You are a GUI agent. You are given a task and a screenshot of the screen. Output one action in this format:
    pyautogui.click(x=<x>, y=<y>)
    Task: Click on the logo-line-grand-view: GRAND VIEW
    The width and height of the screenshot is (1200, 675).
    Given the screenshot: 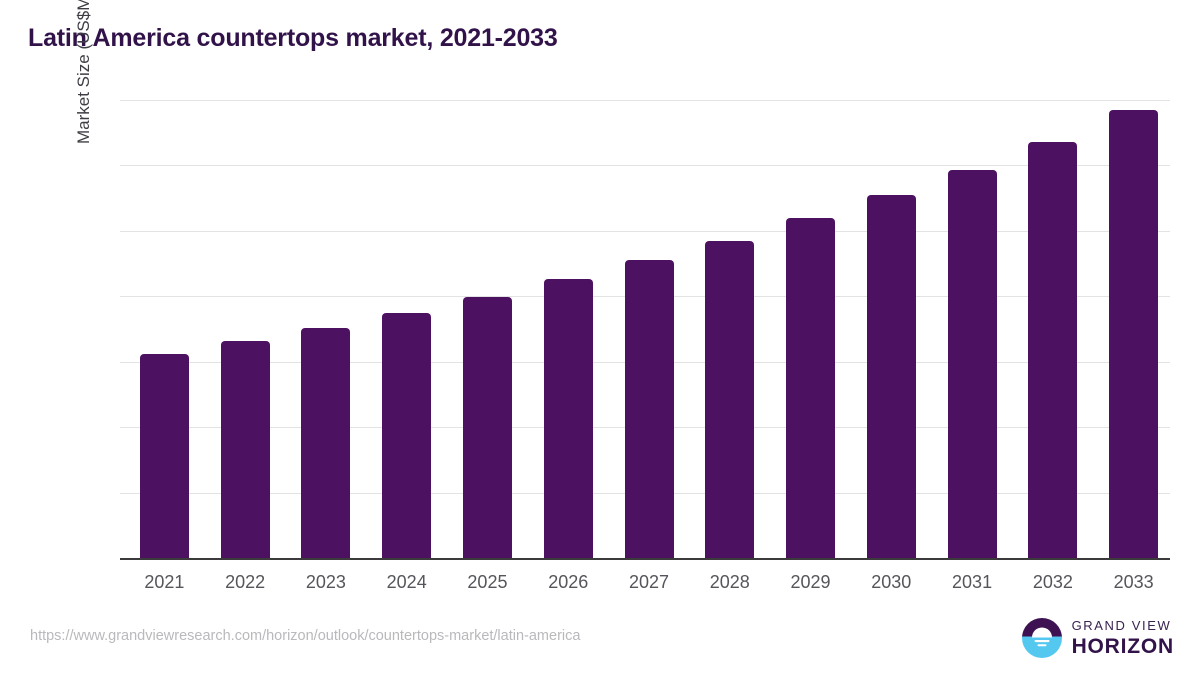 What is the action you would take?
    pyautogui.click(x=1121, y=625)
    